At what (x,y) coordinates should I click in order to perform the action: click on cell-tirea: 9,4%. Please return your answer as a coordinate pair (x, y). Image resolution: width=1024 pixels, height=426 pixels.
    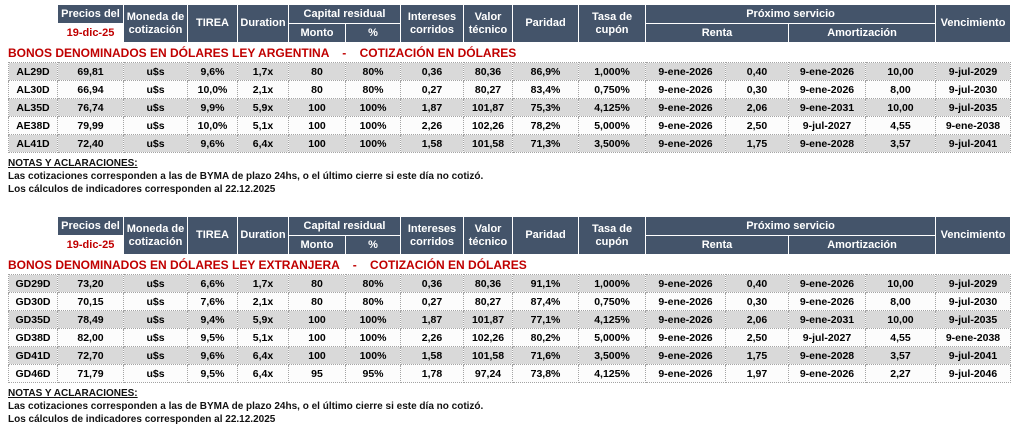
    Looking at the image, I should click on (212, 319).